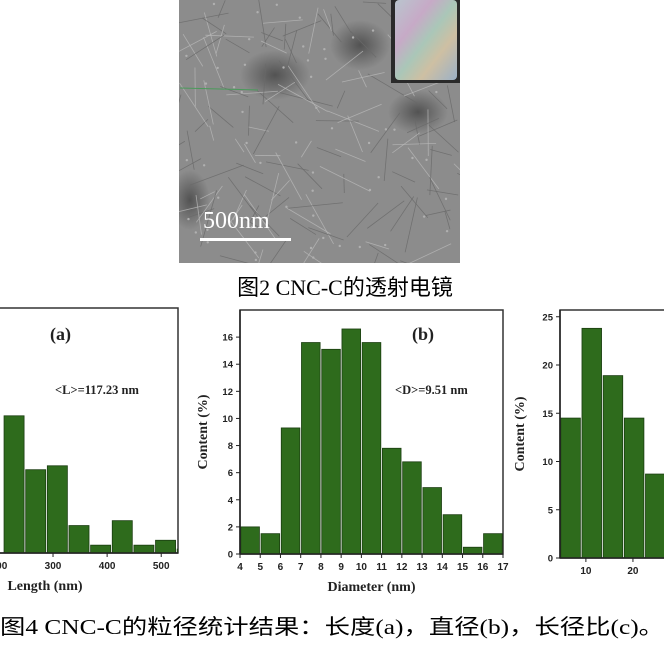  Describe the element at coordinates (236, 221) in the screenshot. I see `scale-bar-label: 500nm` at that location.